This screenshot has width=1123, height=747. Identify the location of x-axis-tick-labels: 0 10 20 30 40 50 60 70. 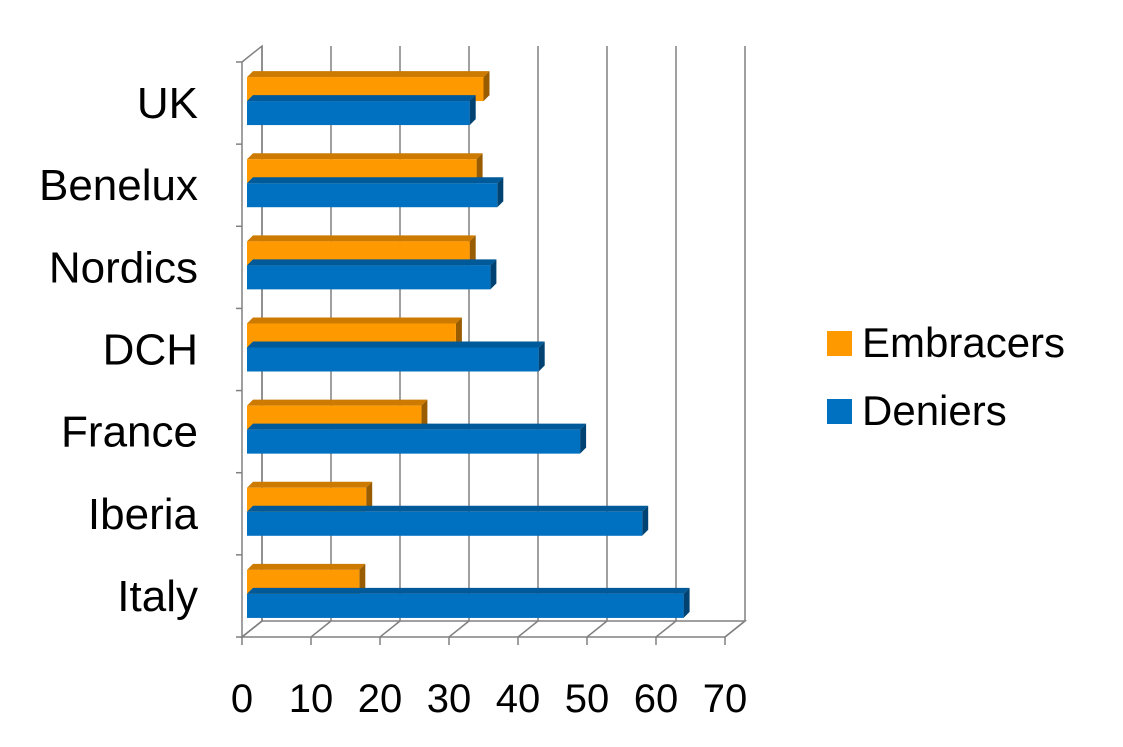
(489, 699).